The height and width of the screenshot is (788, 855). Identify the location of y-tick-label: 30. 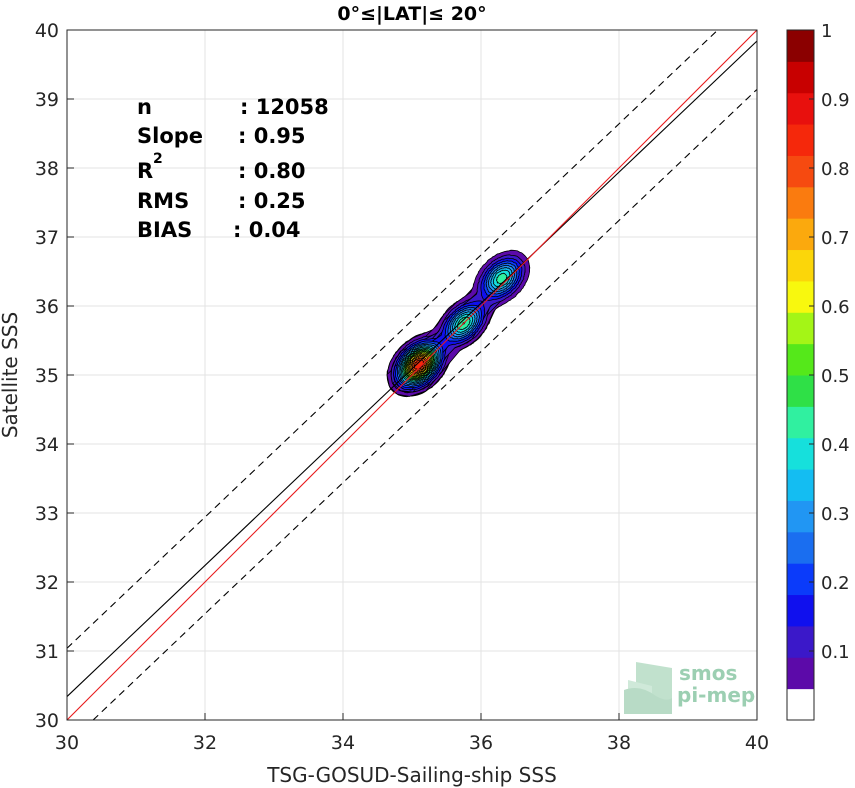
(47, 721).